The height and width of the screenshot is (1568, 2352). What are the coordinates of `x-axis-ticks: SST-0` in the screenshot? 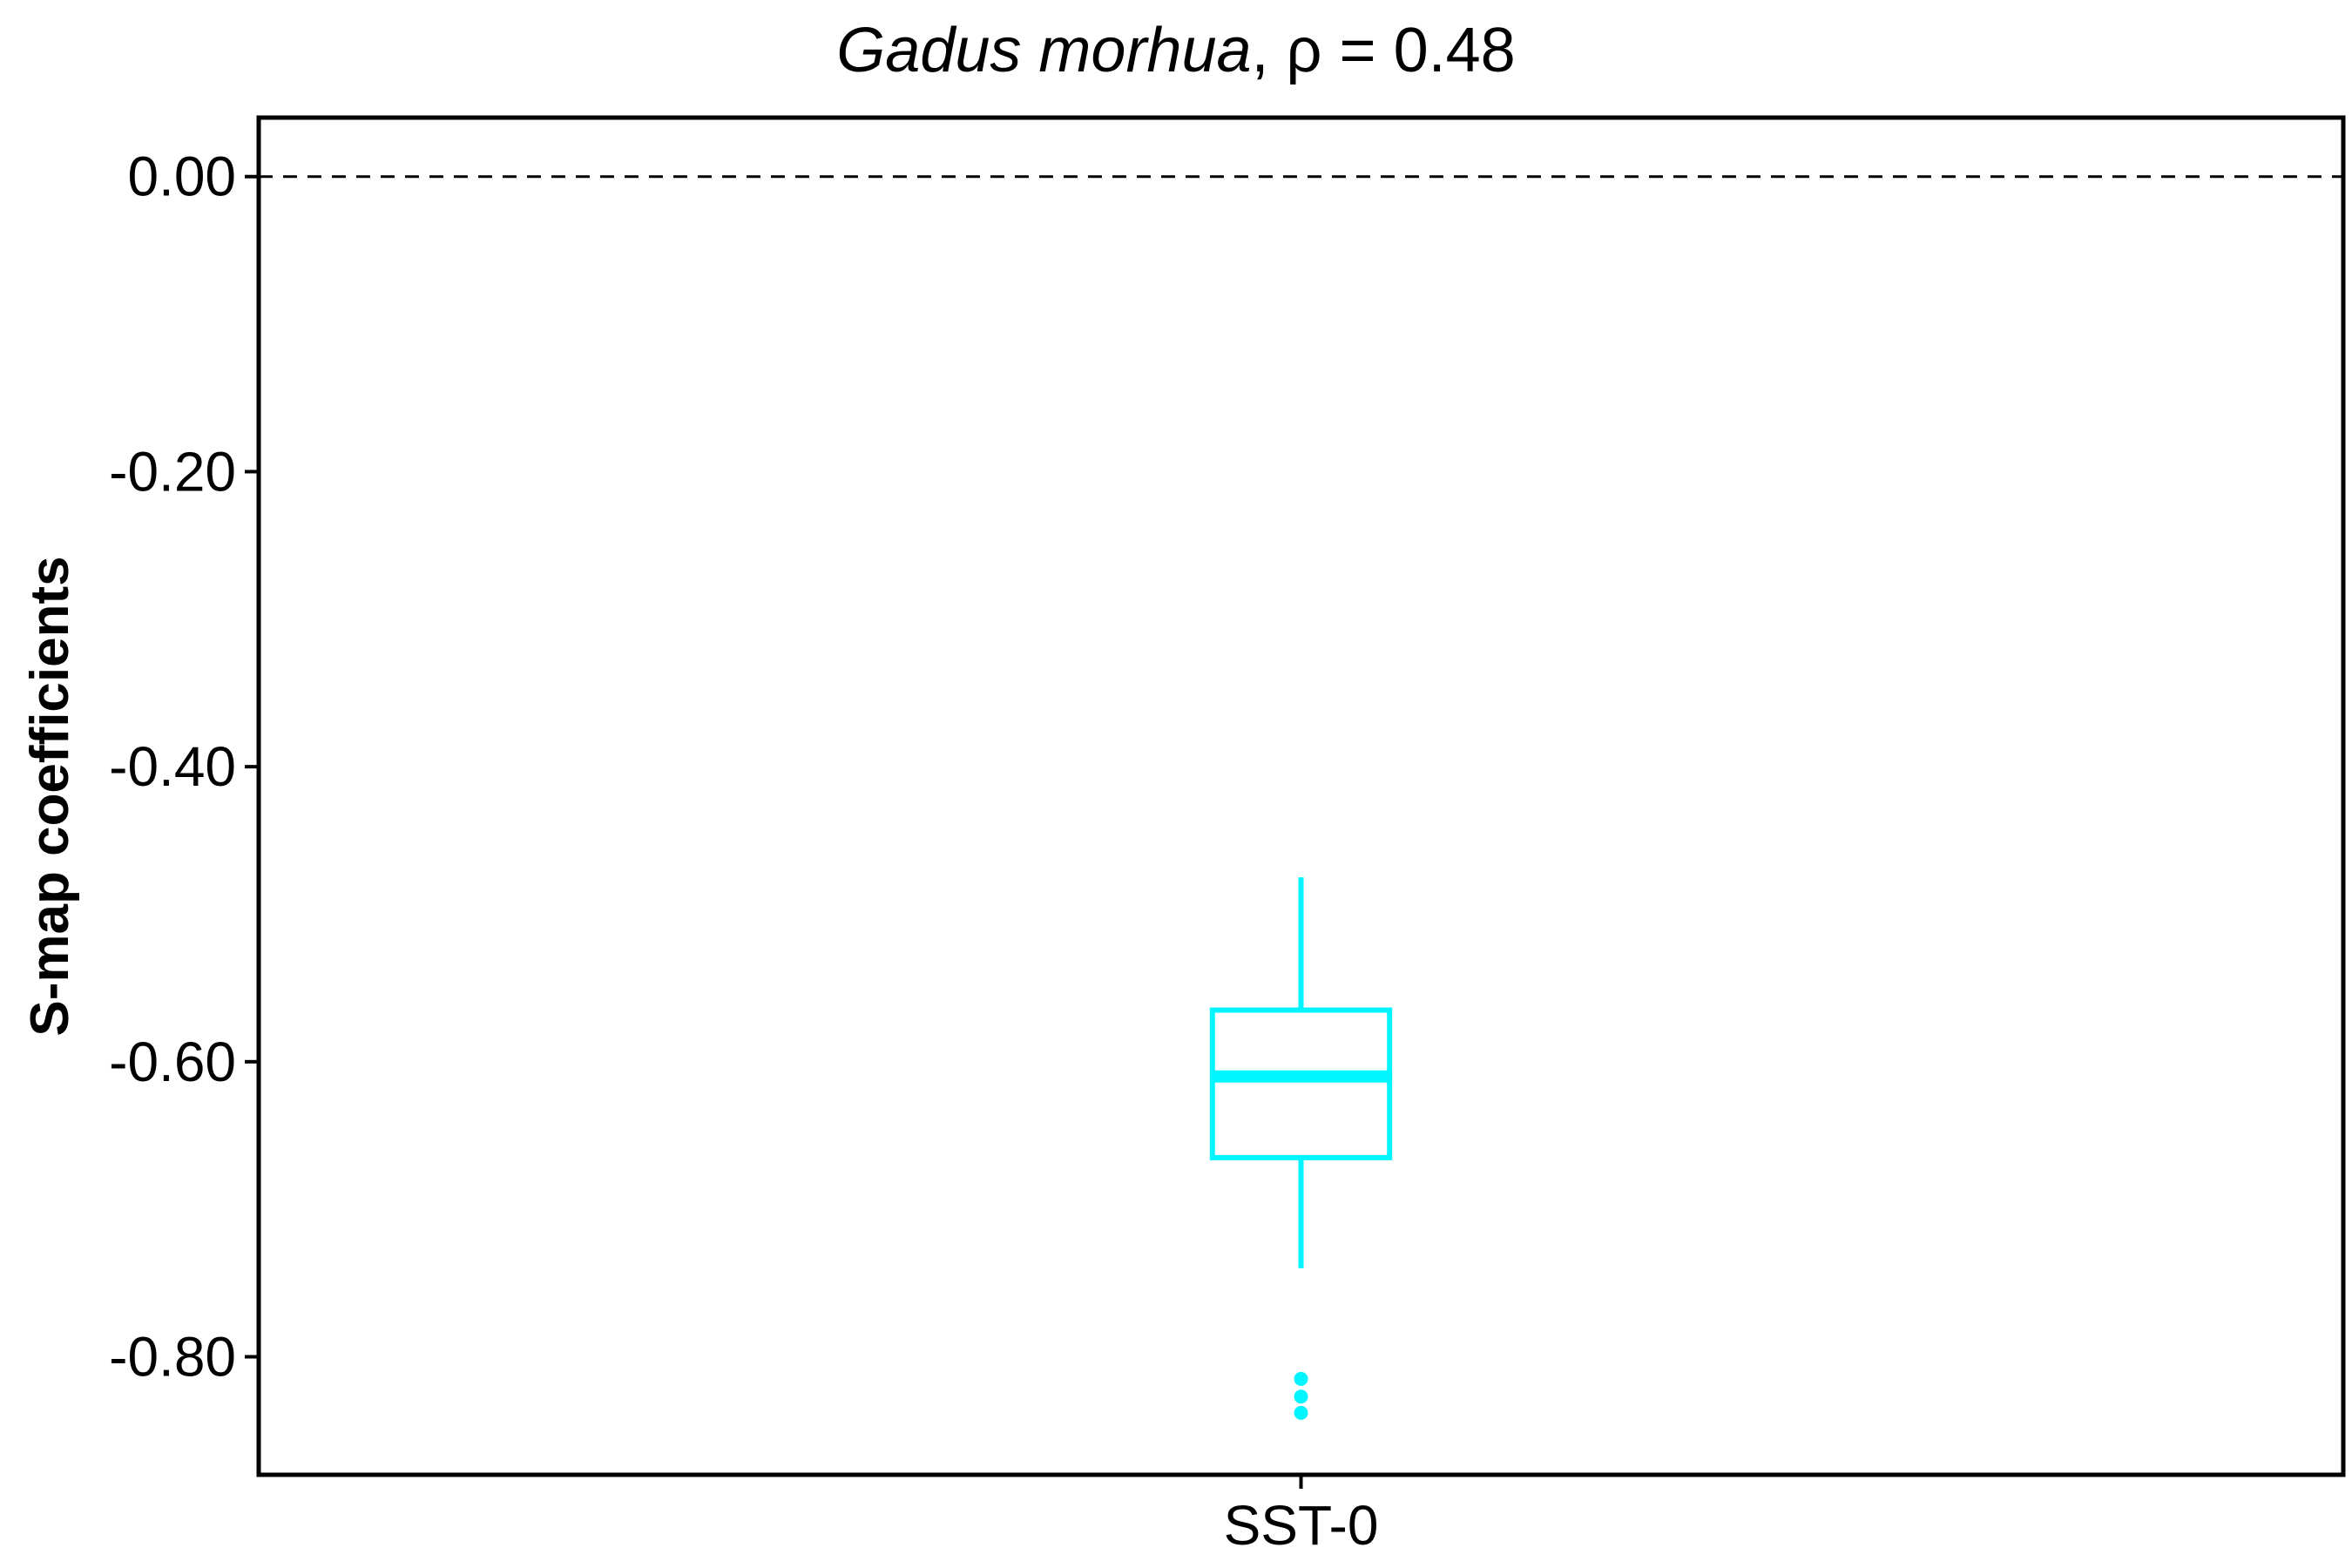 It's located at (1301, 1516).